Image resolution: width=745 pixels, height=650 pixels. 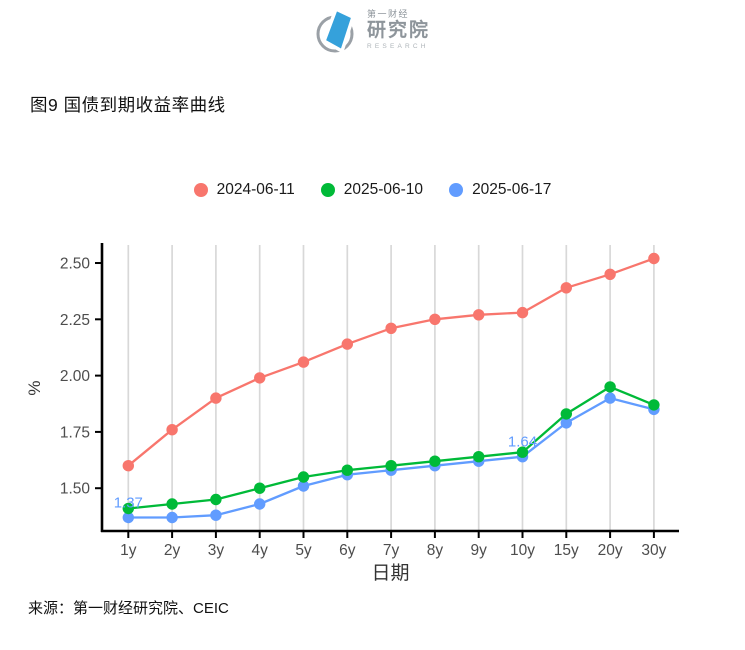 What do you see at coordinates (653, 550) in the screenshot?
I see `x-tick-label: 30y` at bounding box center [653, 550].